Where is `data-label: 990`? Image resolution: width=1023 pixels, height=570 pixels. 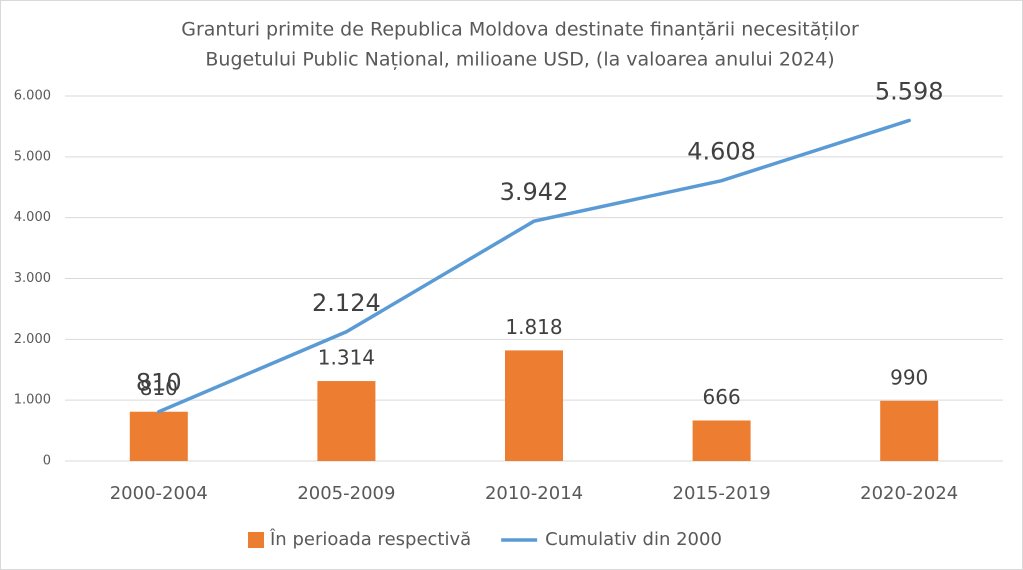 data-label: 990 is located at coordinates (909, 377).